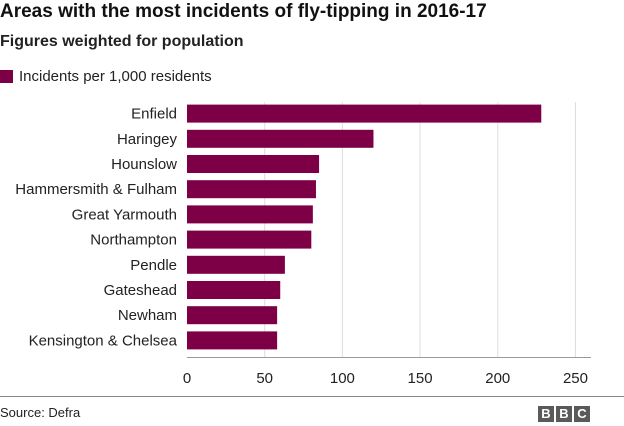  Describe the element at coordinates (153, 265) in the screenshot. I see `category-label: Pendle` at that location.